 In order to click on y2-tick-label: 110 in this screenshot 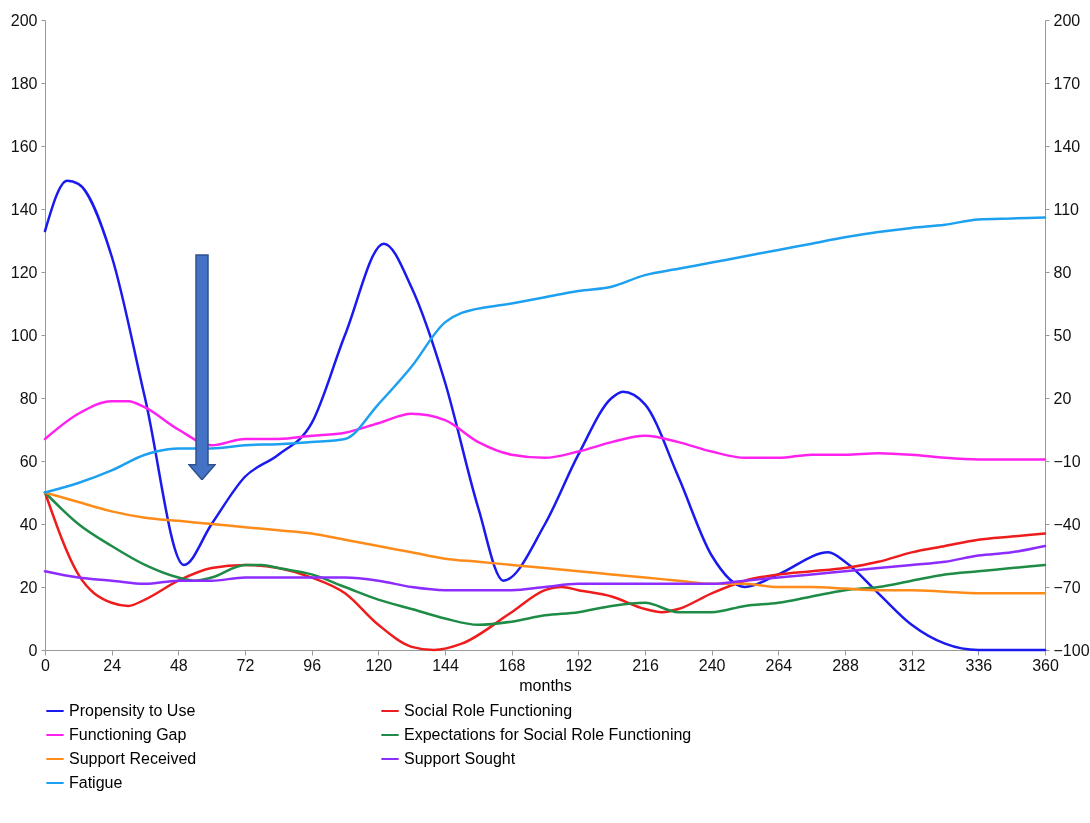, I will do `click(1066, 209)`.